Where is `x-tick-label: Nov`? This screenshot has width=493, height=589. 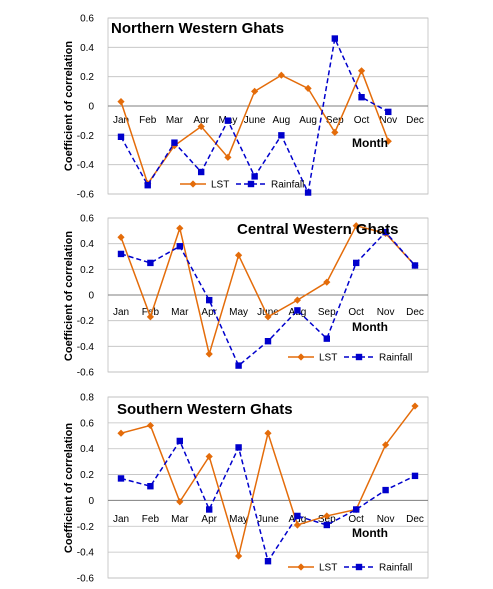 x-tick-label: Nov is located at coordinates (388, 120).